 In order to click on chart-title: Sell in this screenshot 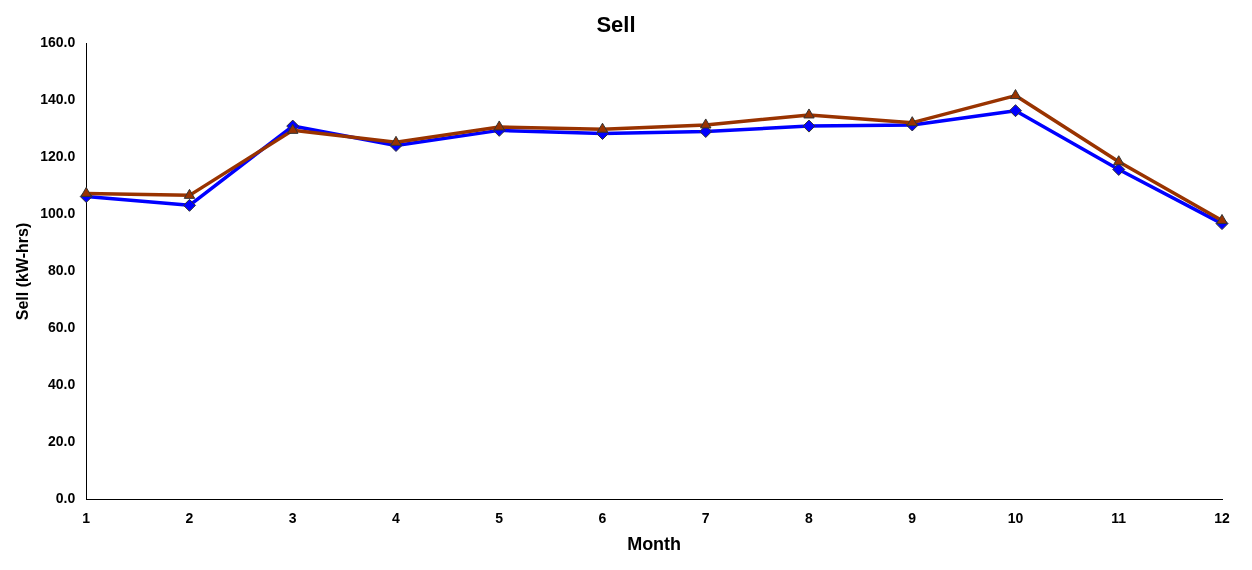, I will do `click(616, 25)`.